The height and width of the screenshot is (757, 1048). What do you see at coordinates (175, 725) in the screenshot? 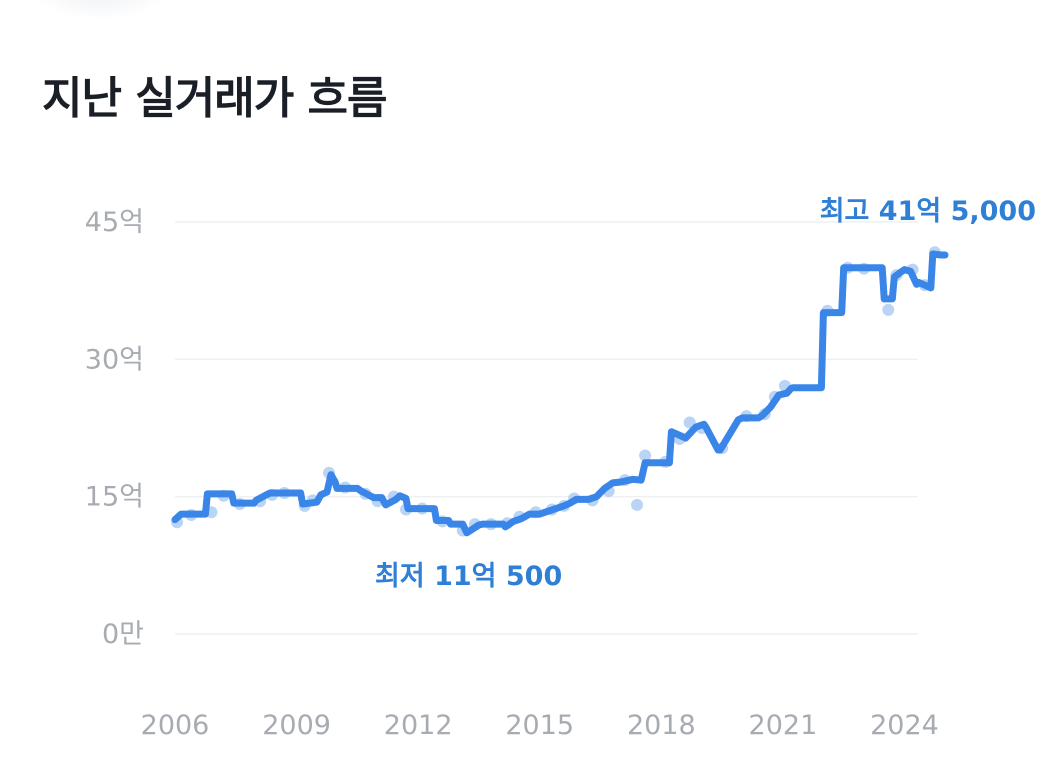
I see `x-tick-label-0: 2006` at bounding box center [175, 725].